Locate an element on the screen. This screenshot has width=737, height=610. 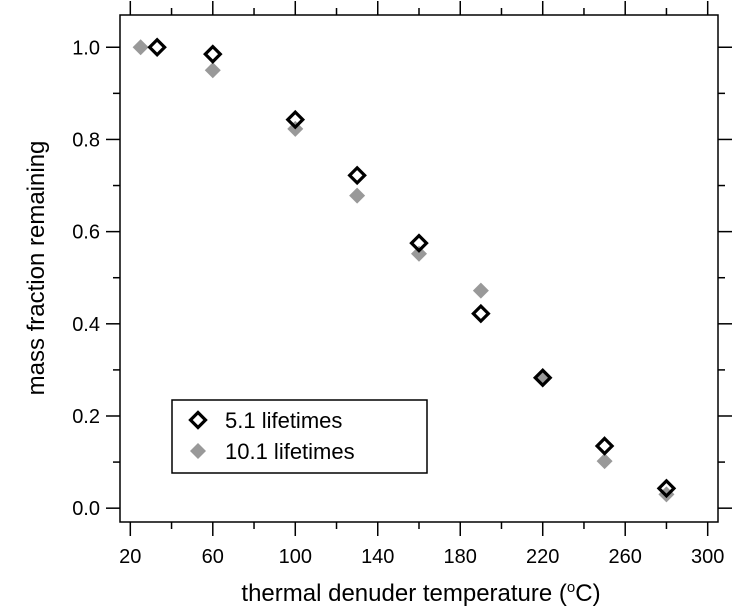
x-tick-label: 220 is located at coordinates (542, 557).